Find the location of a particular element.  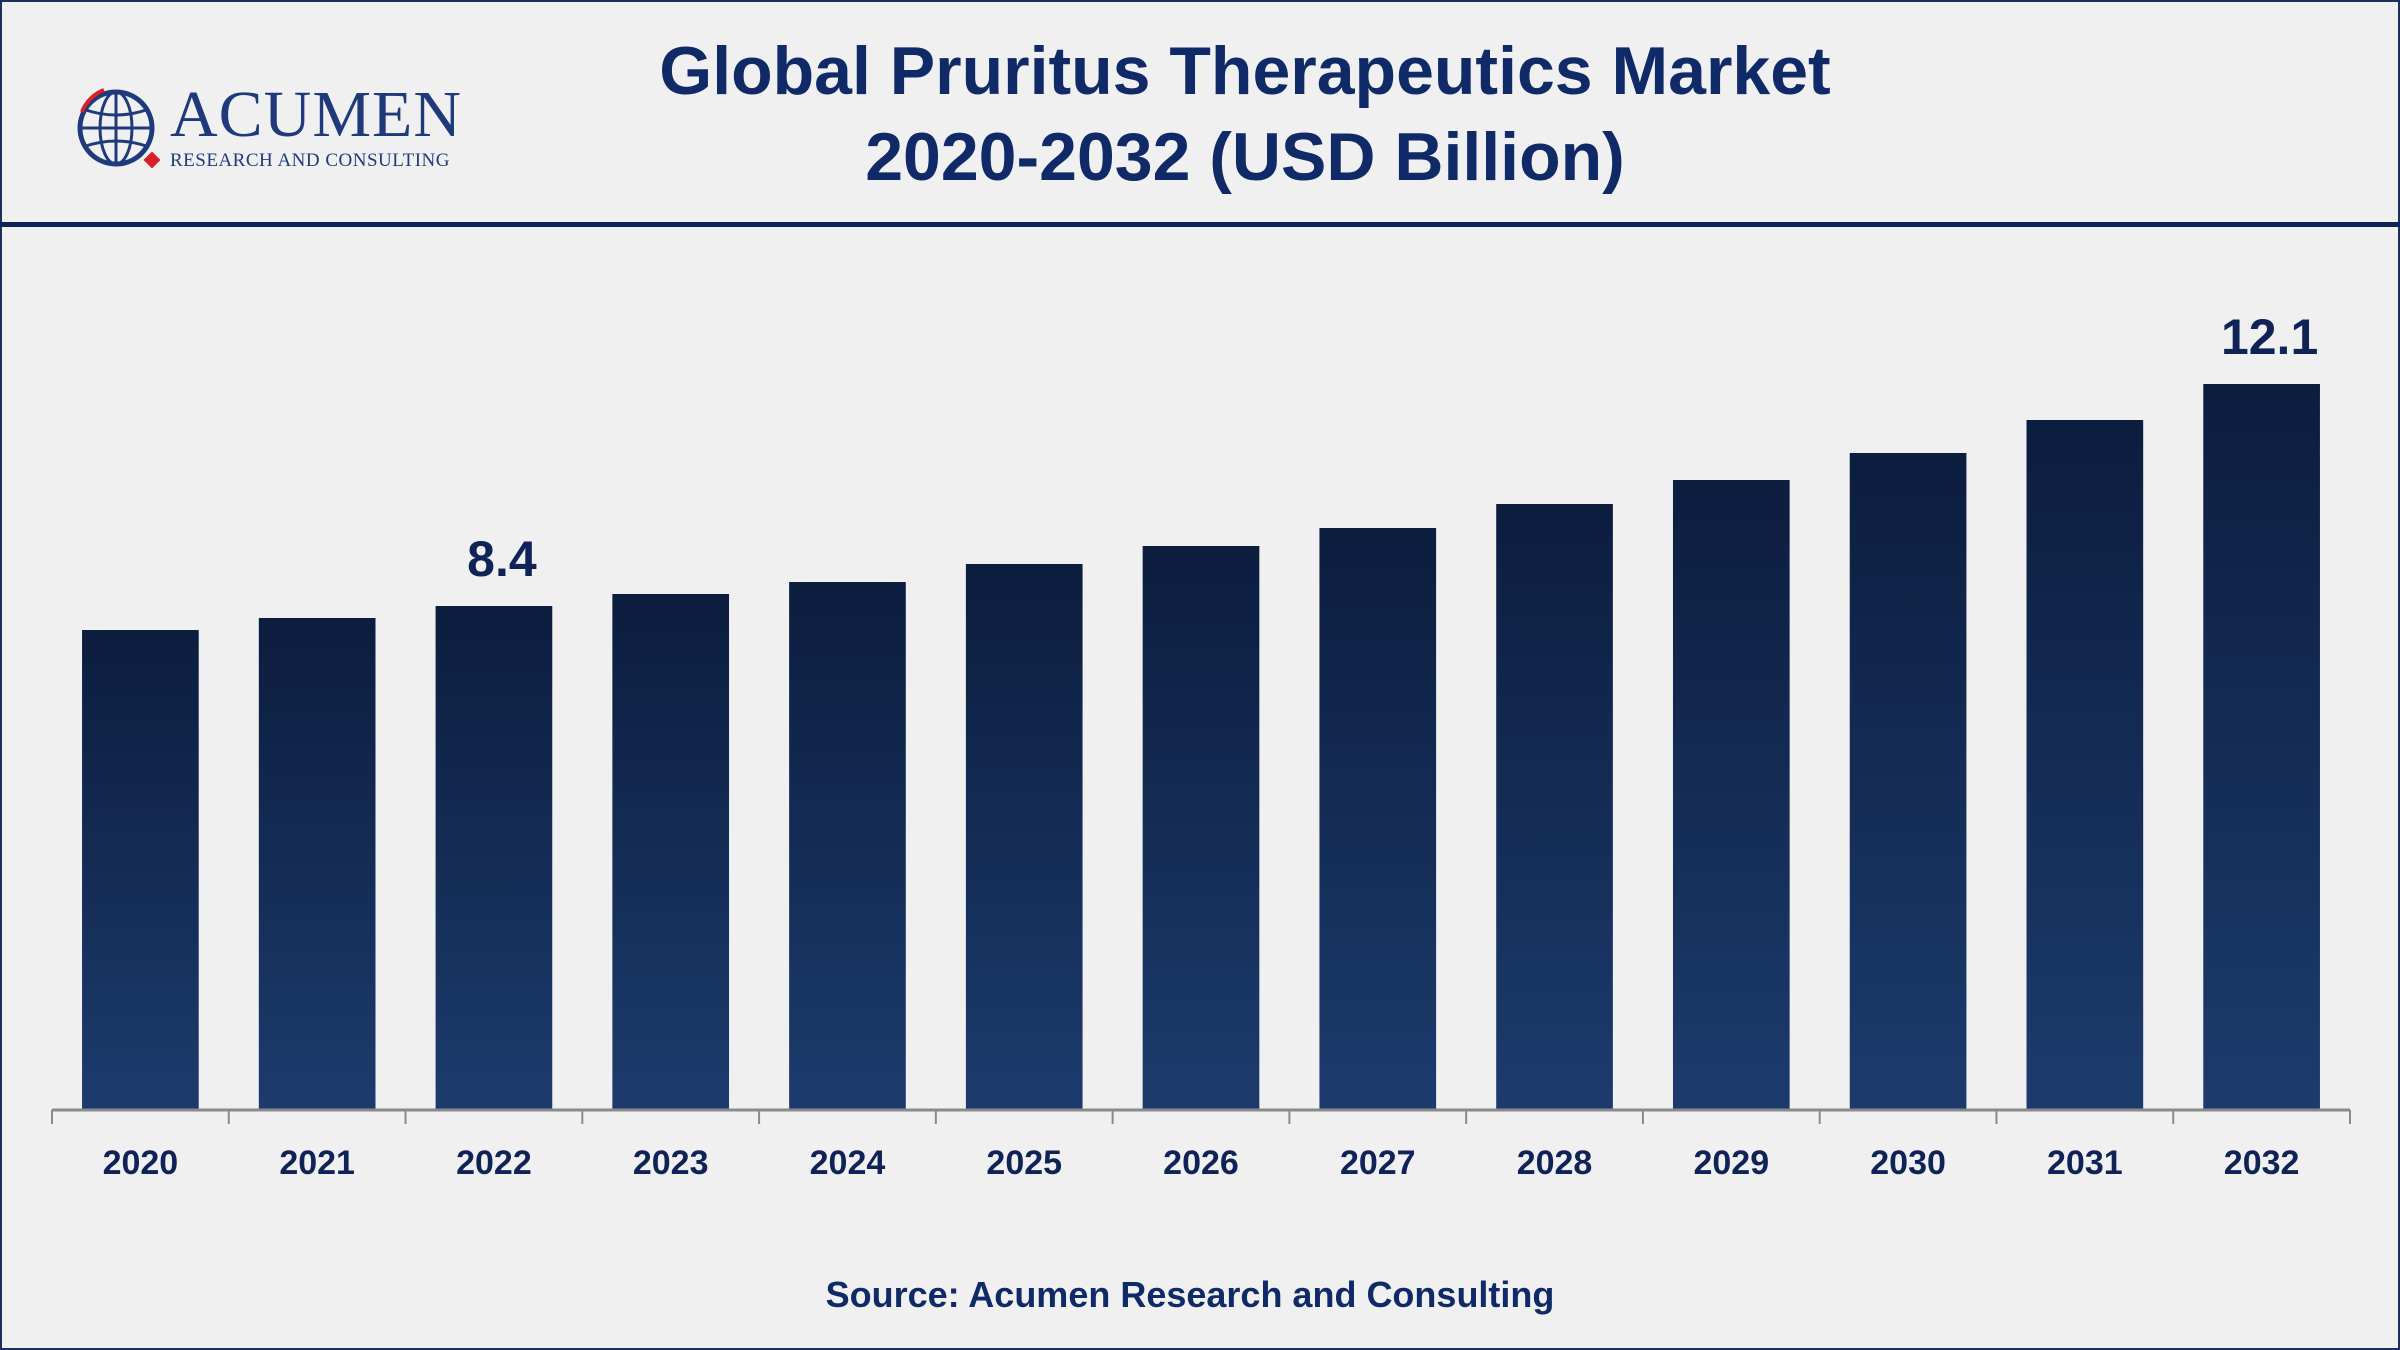

x-tick-label-2020: 2020 is located at coordinates (141, 1163).